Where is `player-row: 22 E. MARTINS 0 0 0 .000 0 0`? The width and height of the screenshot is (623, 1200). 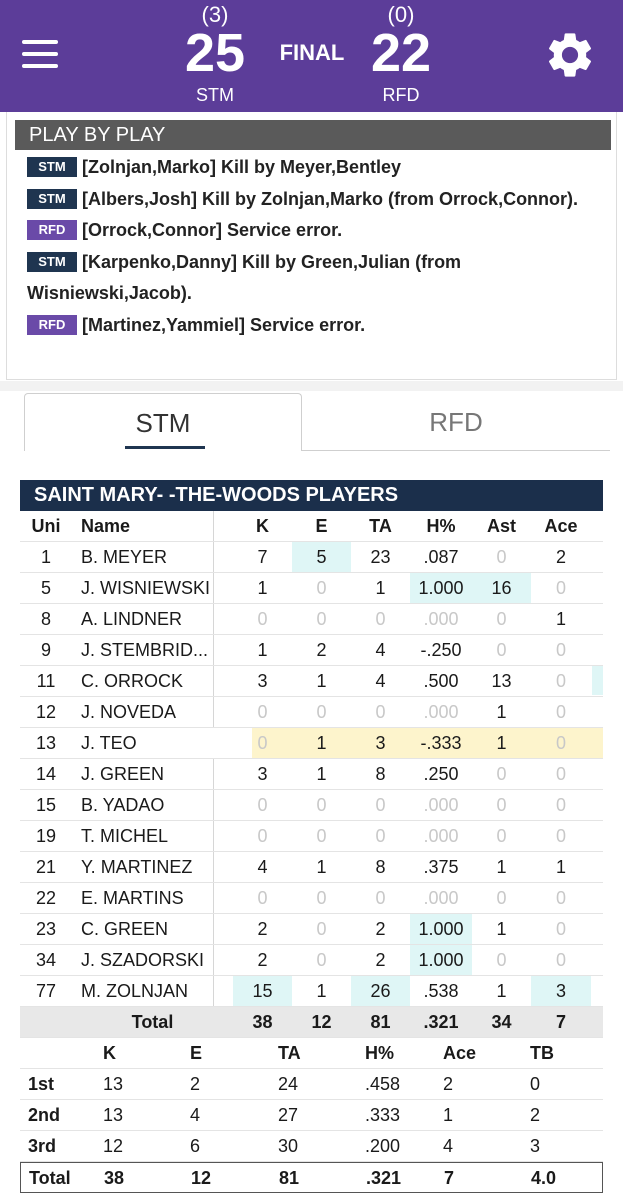
player-row: 22 E. MARTINS 0 0 0 .000 0 0 is located at coordinates (311, 898).